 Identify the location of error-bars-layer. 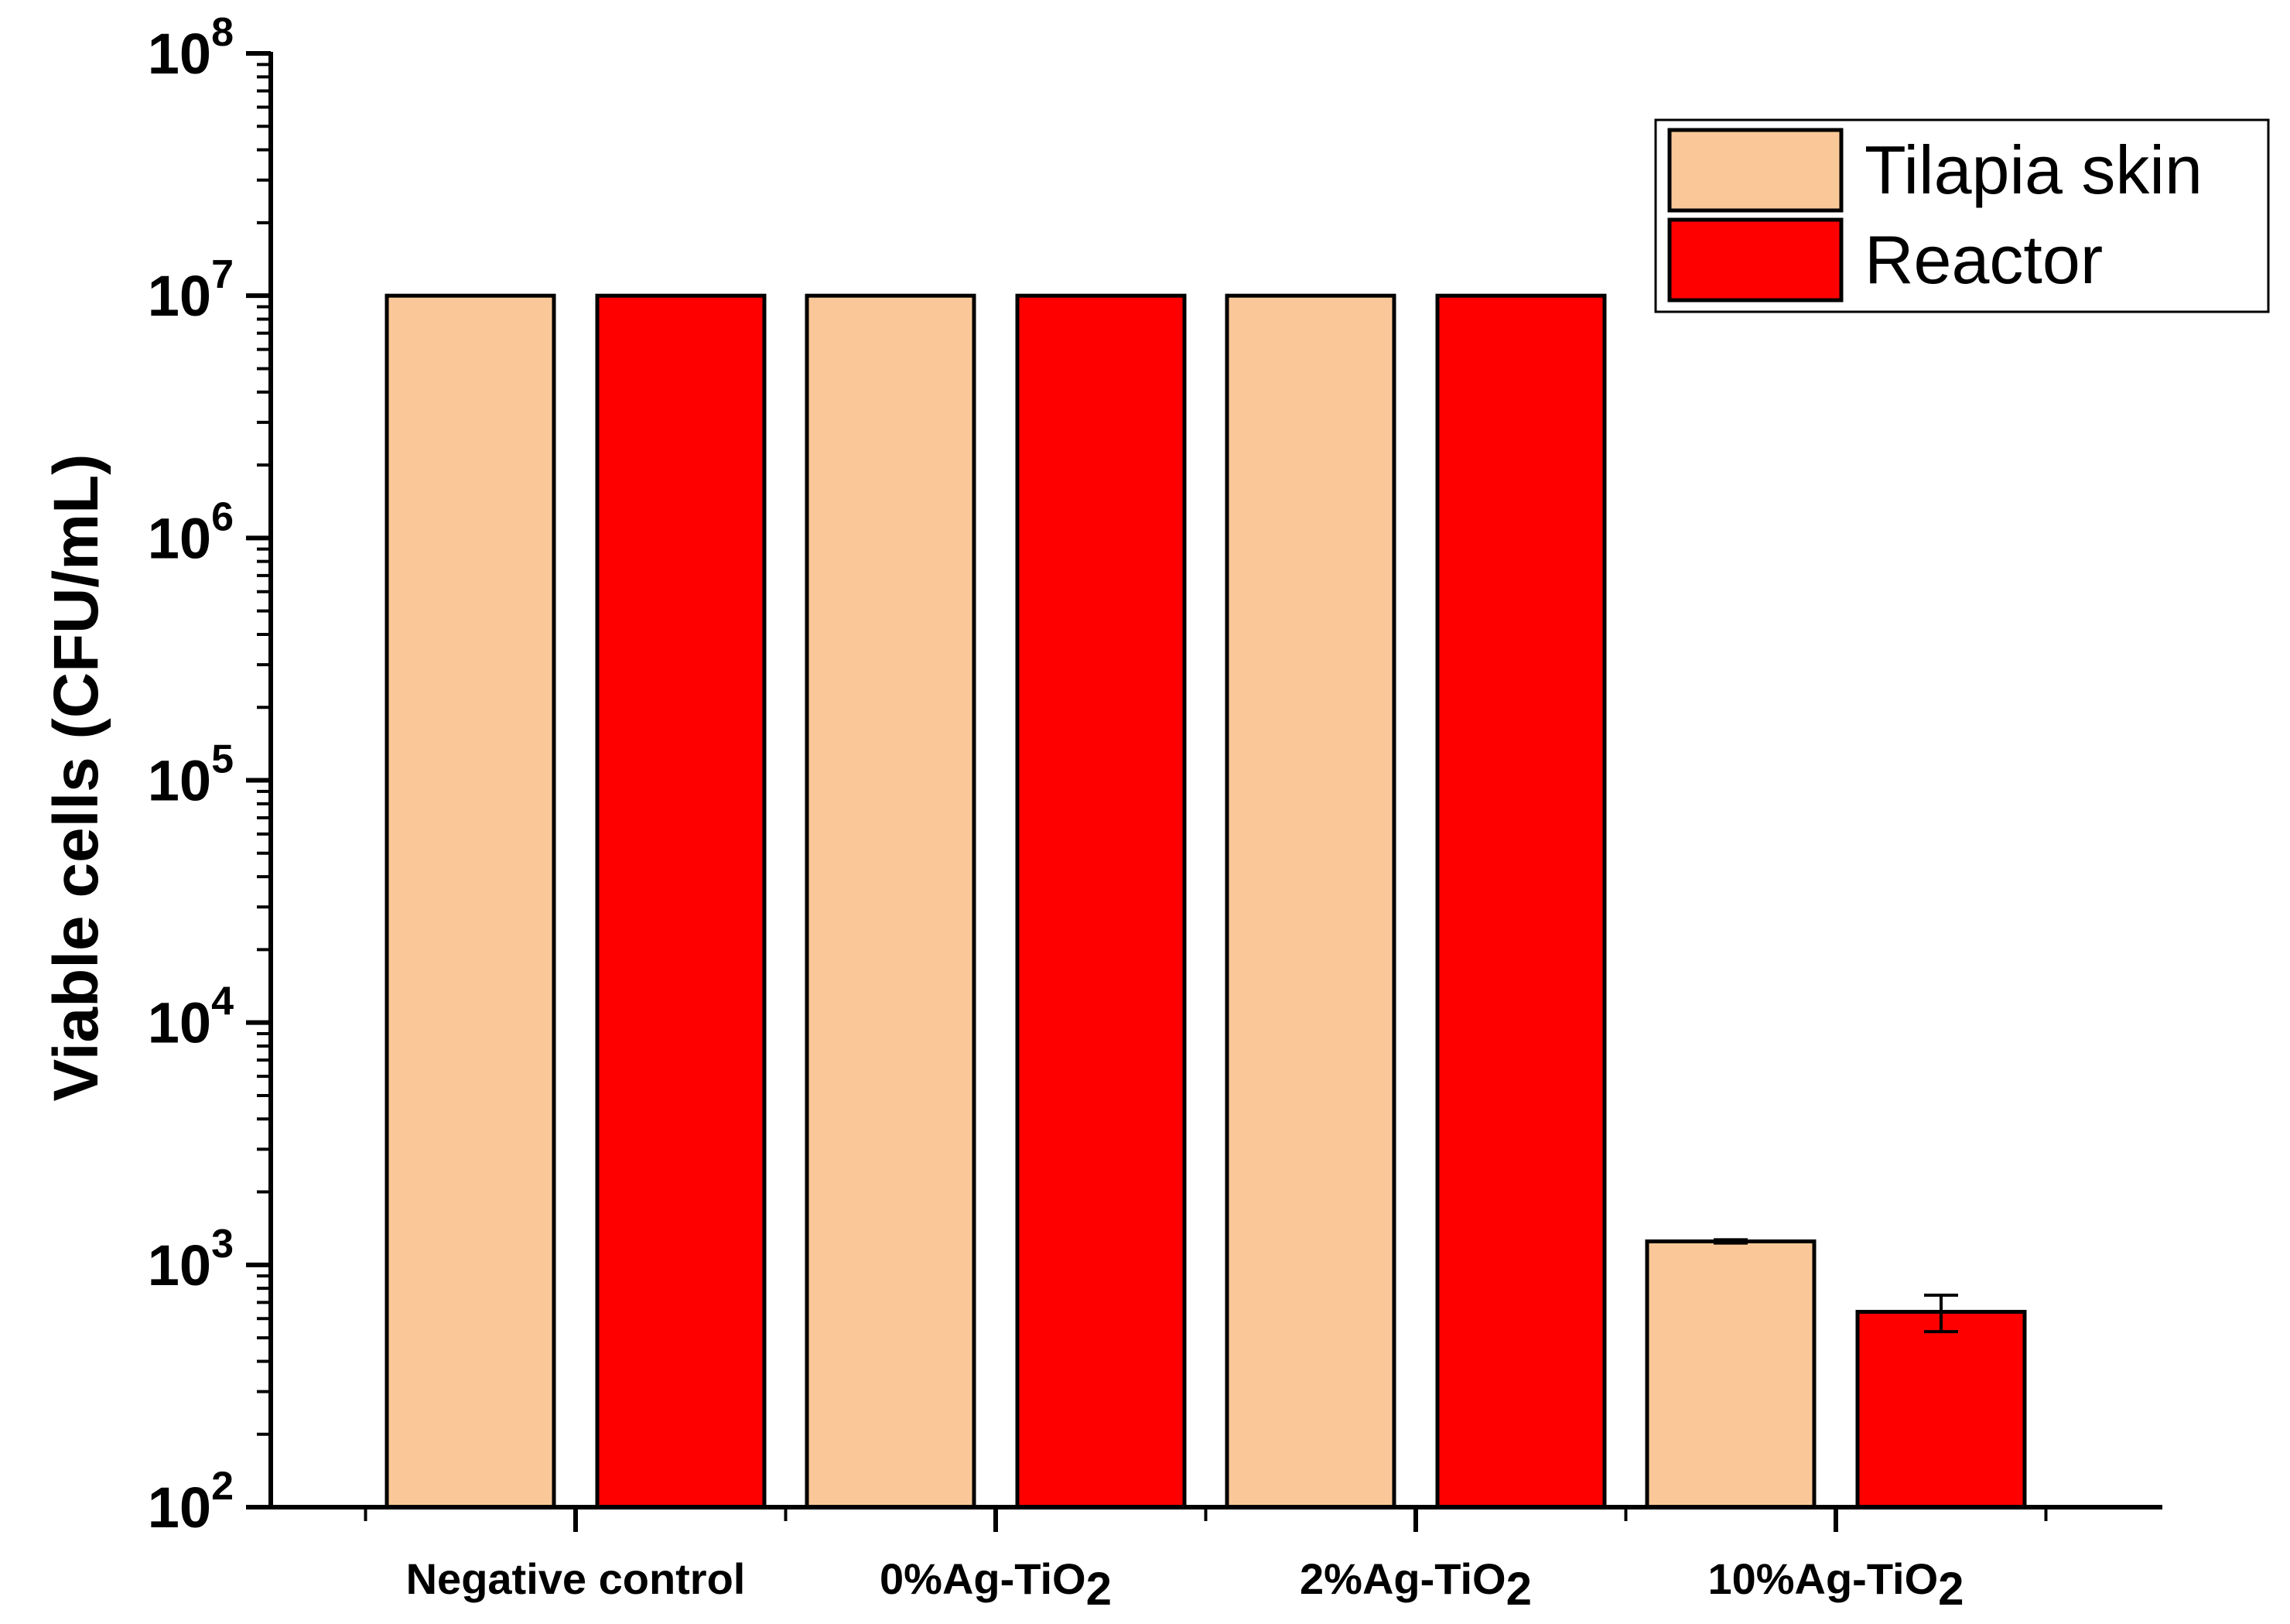
(1836, 1286).